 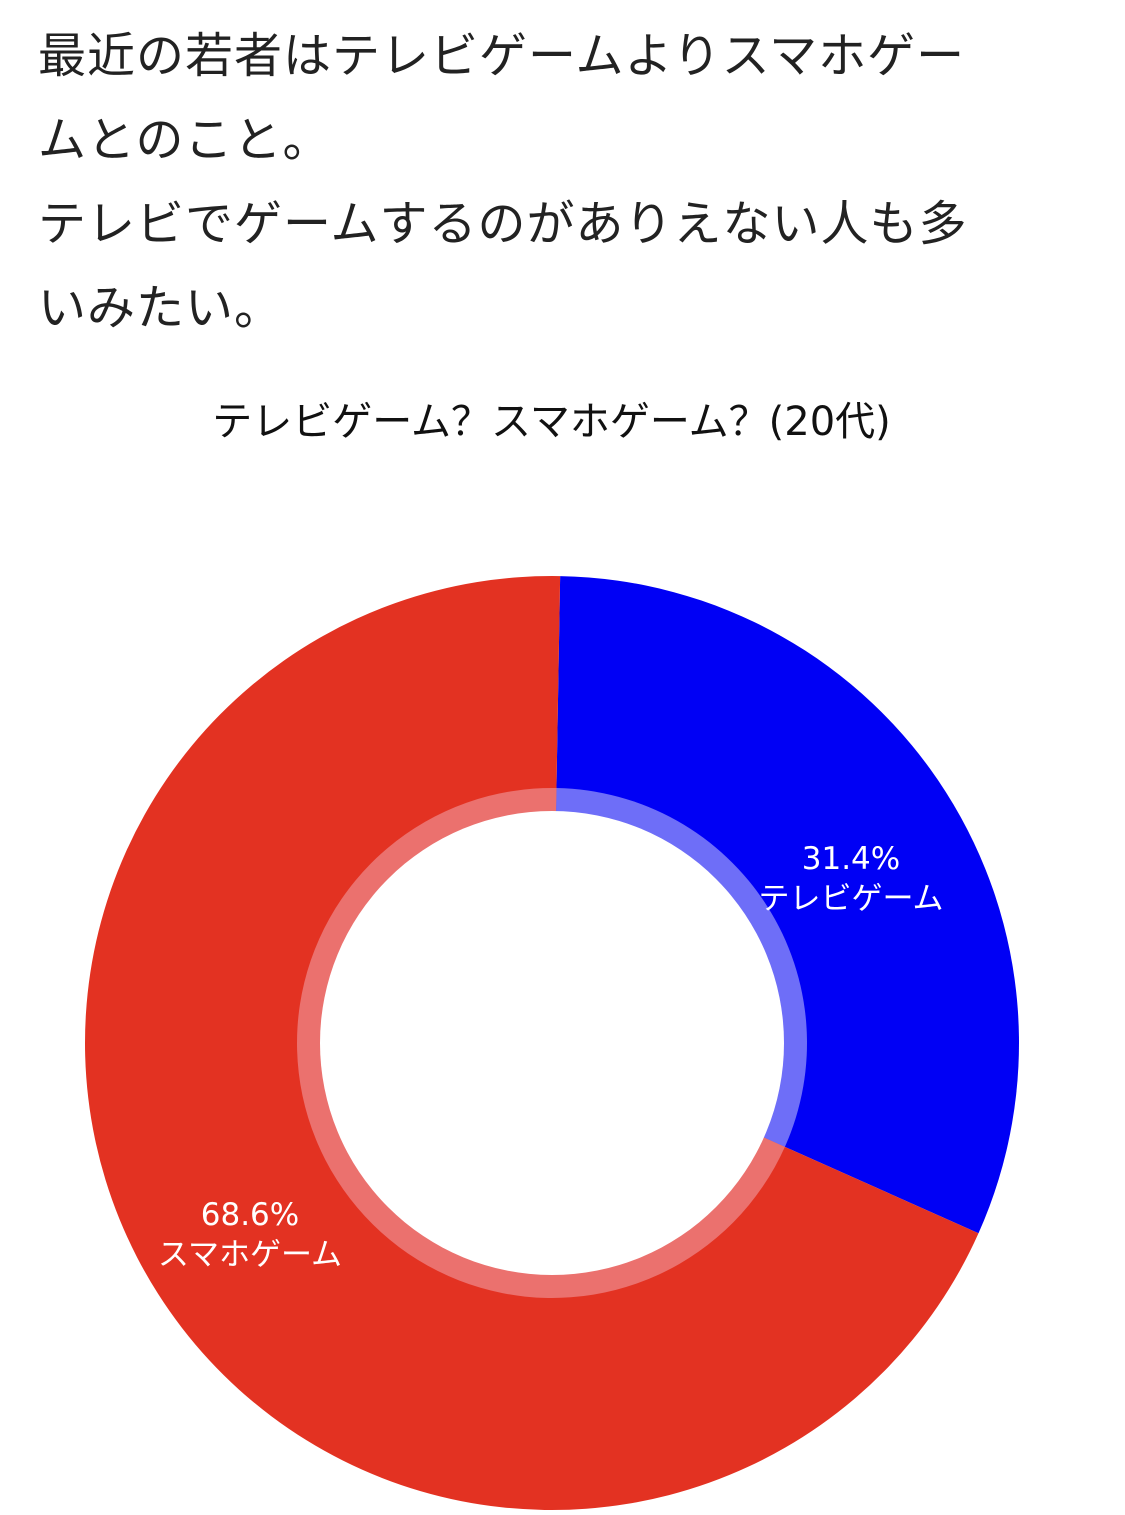 I want to click on label-smartphone-value: 68.6%, so click(x=250, y=1215).